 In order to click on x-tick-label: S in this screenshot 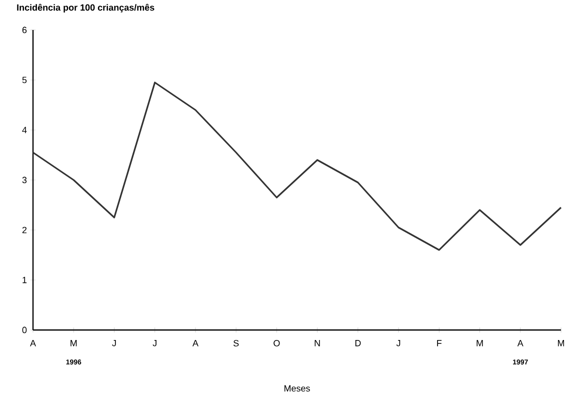, I will do `click(236, 343)`.